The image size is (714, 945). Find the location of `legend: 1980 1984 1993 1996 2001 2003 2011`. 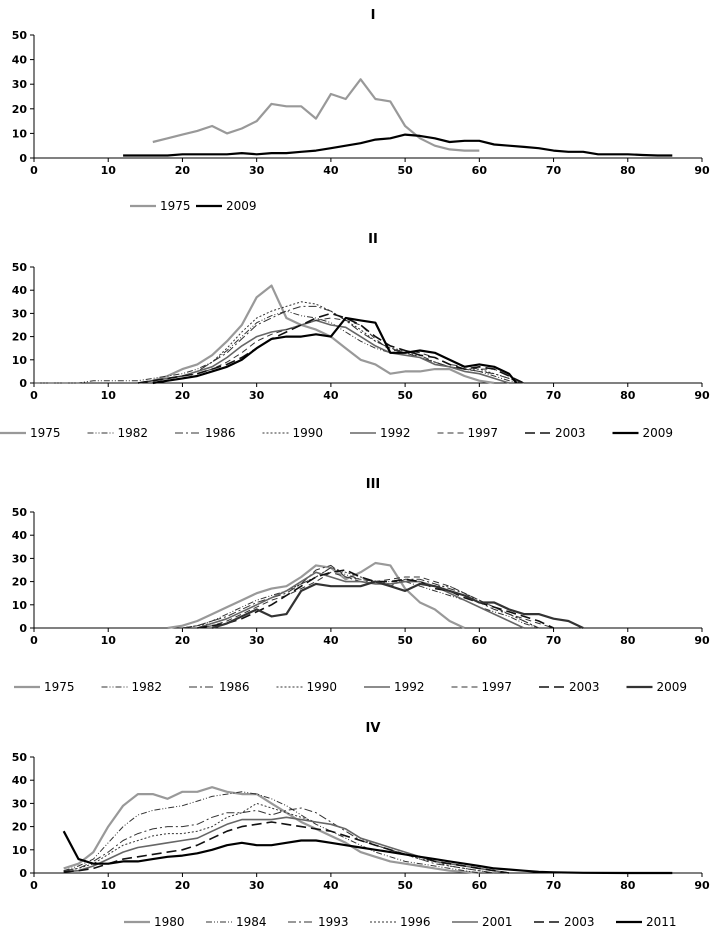

legend: 1980 1984 1993 1996 2001 2003 2011 is located at coordinates (400, 922).